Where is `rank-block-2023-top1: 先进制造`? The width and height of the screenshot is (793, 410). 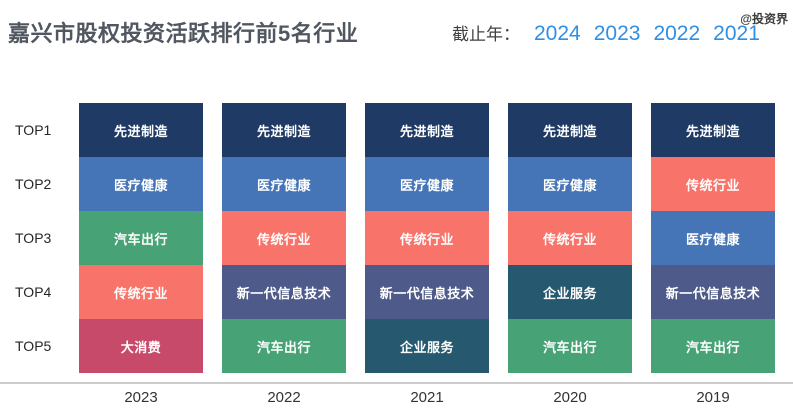
rank-block-2023-top1: 先进制造 is located at coordinates (141, 130).